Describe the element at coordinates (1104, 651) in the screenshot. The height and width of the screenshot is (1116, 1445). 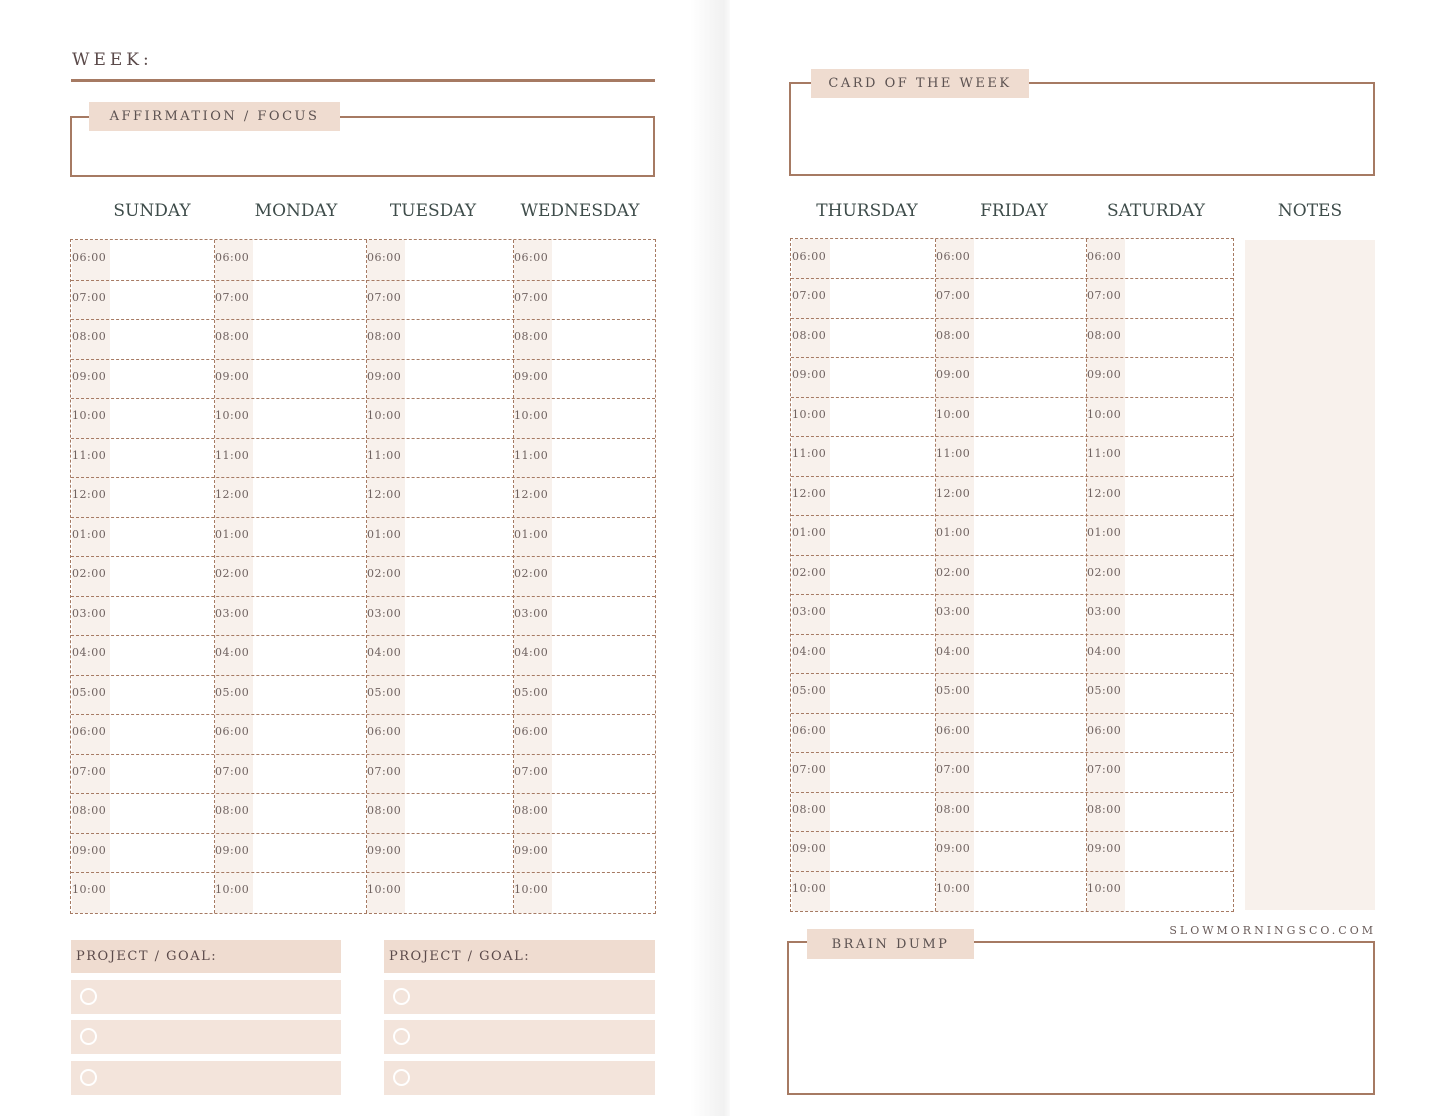
I see `slot-saturday-time-slot: 04:00` at that location.